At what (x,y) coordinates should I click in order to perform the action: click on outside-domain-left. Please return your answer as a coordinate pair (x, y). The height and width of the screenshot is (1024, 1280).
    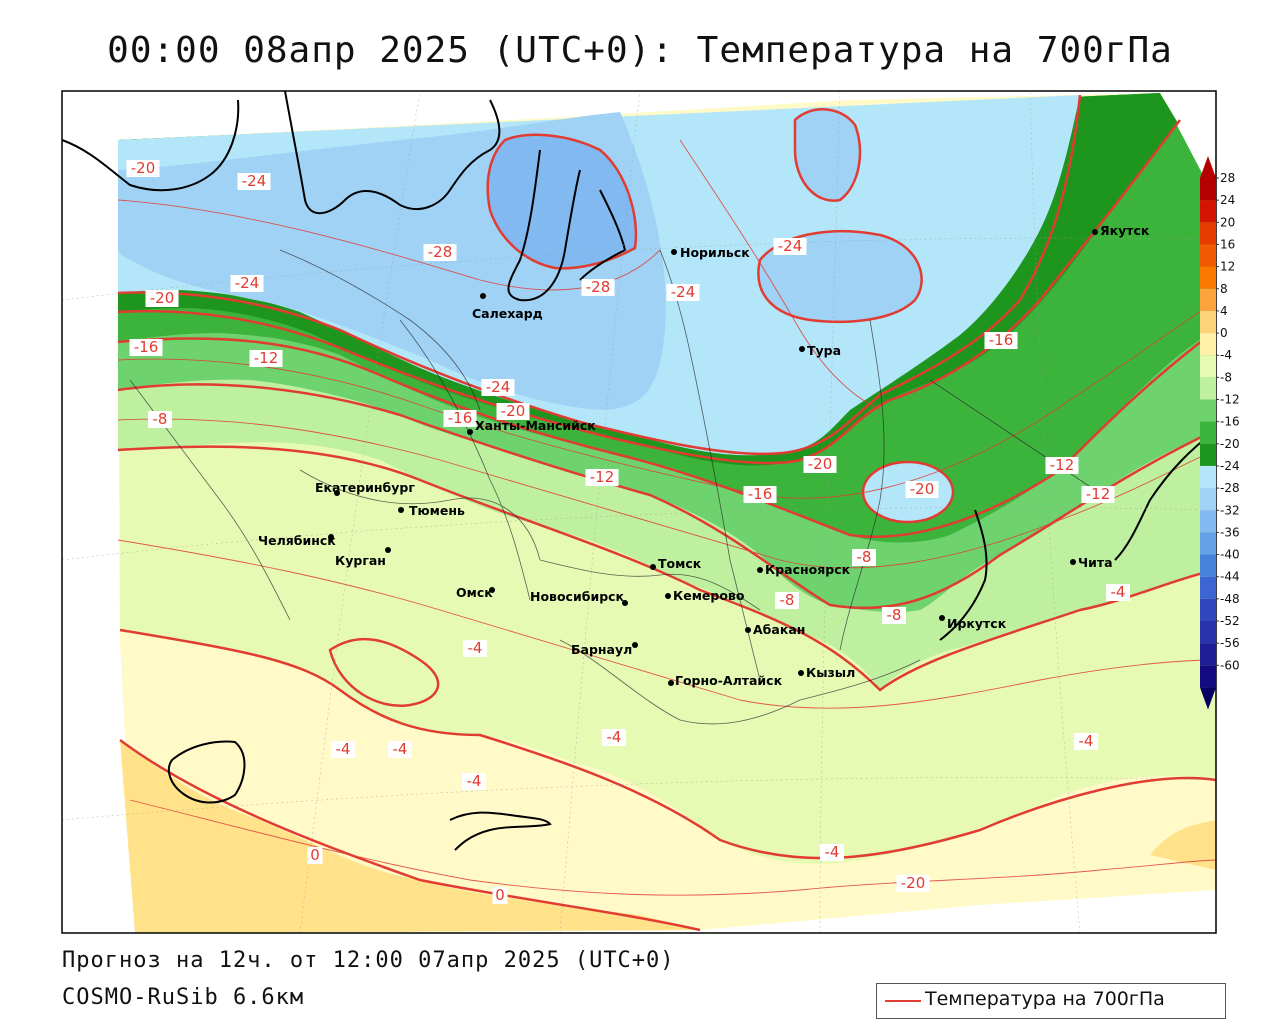
    Looking at the image, I should click on (91, 405).